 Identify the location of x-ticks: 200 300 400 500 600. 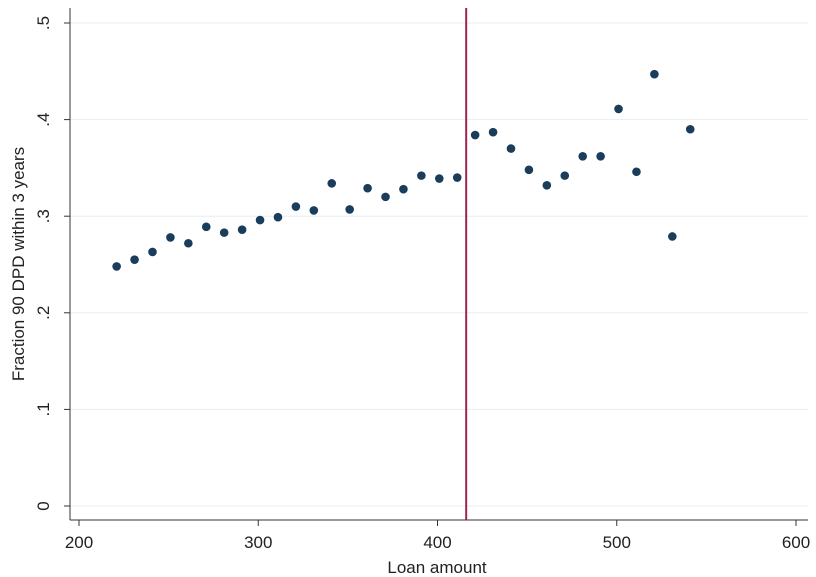
(437, 536).